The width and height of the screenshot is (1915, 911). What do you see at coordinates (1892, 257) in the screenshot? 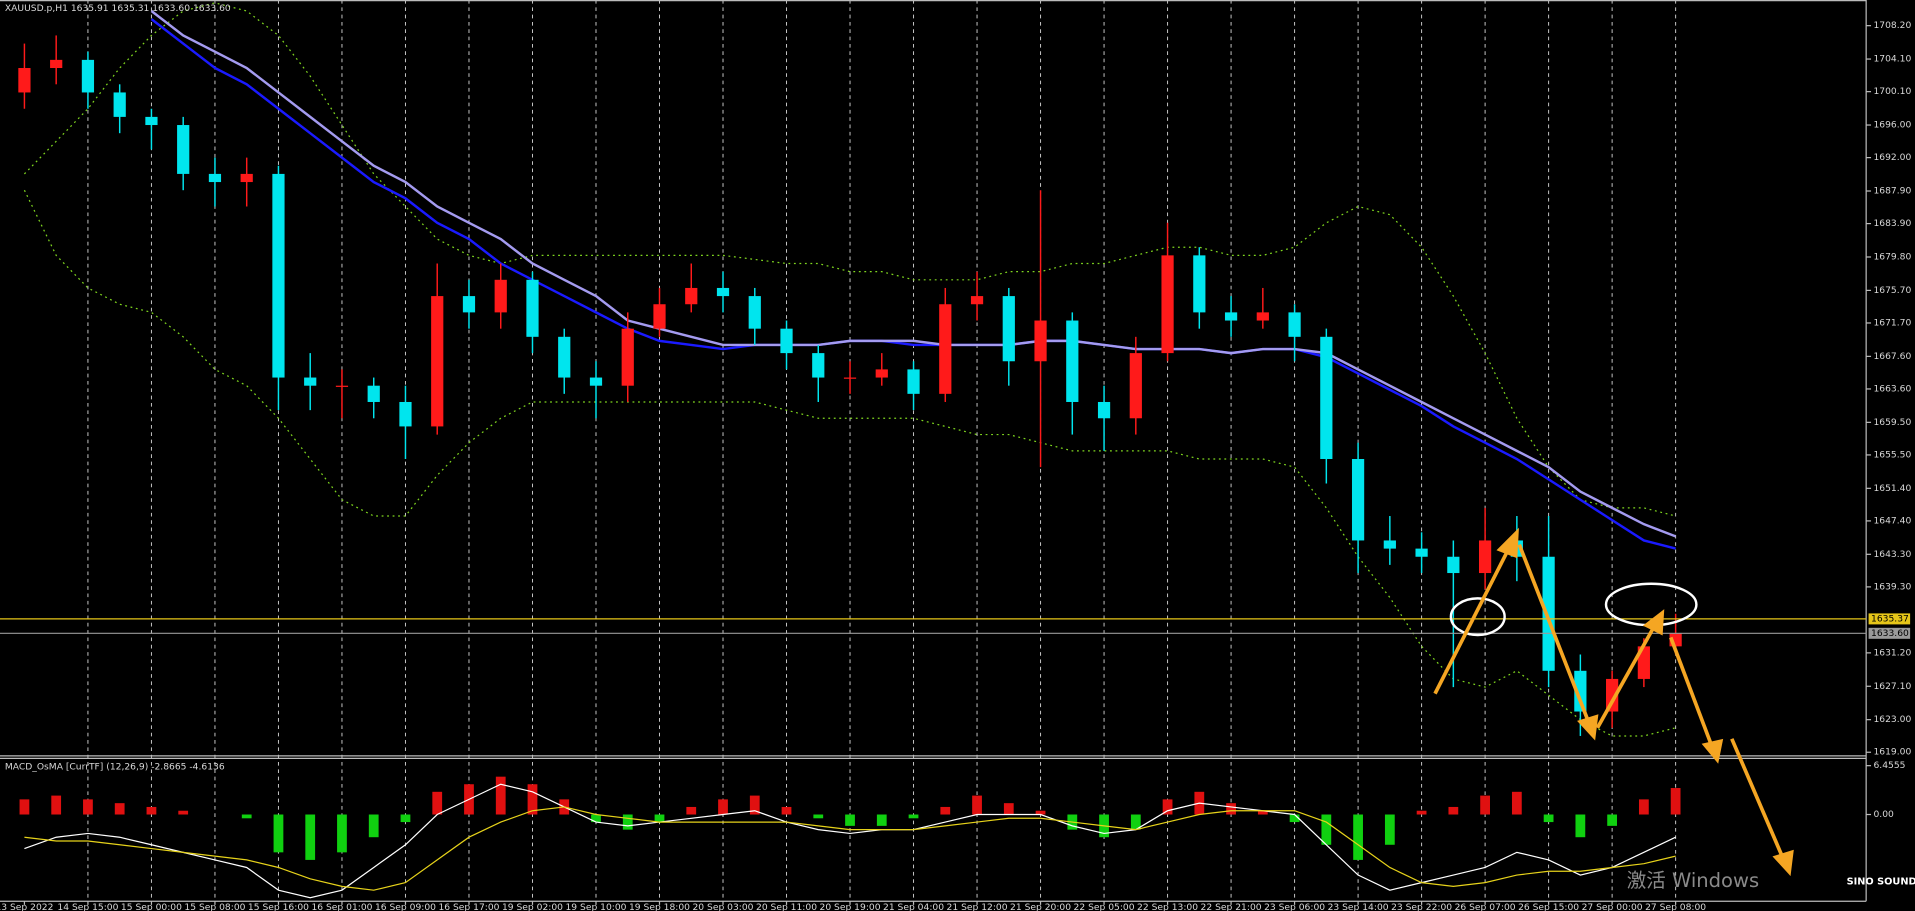
I see `y-tick-label: 1679.80` at bounding box center [1892, 257].